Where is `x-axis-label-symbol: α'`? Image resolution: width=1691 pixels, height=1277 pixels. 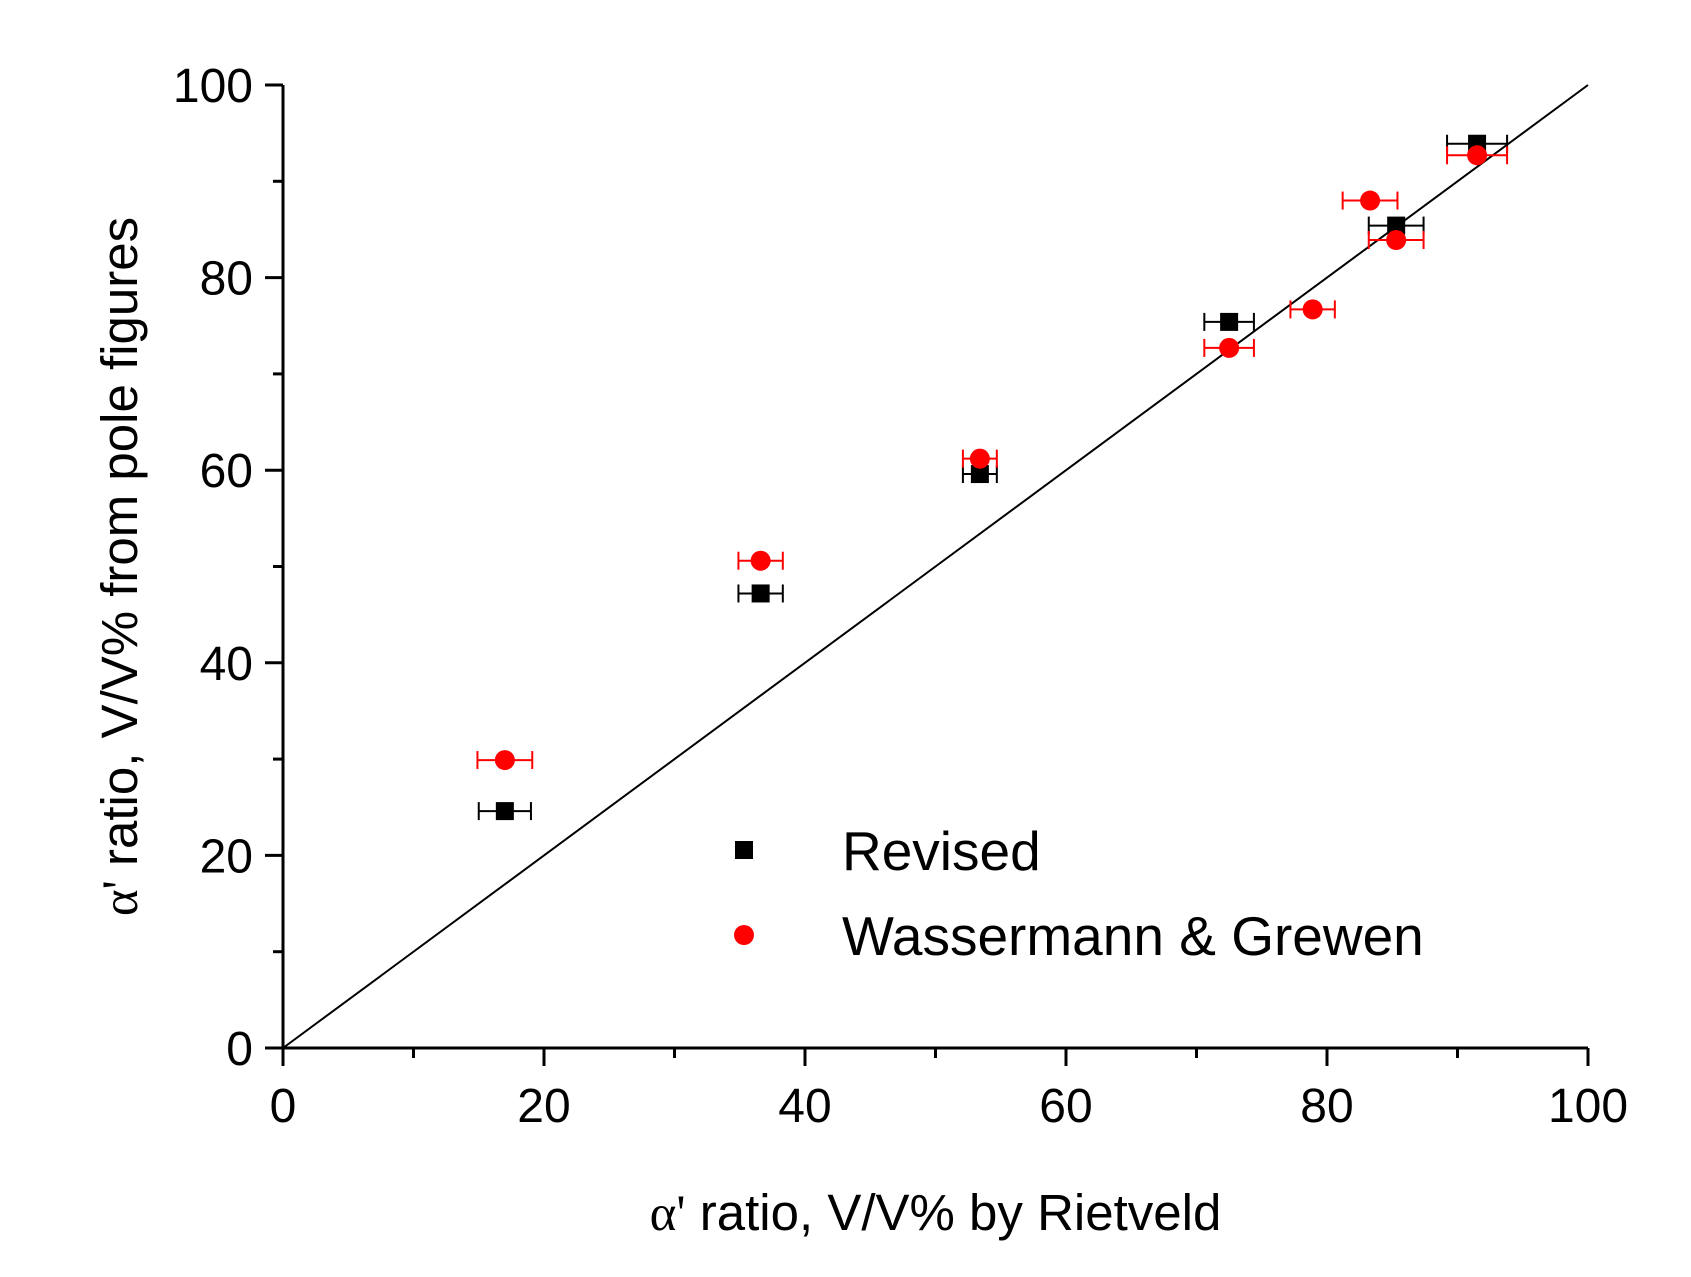 x-axis-label-symbol: α' is located at coordinates (668, 1214).